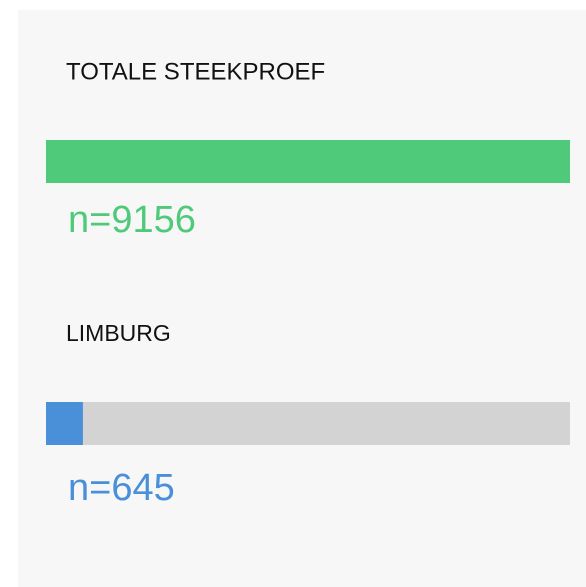 The image size is (586, 587). What do you see at coordinates (118, 333) in the screenshot?
I see `category-label: LIMBURG` at bounding box center [118, 333].